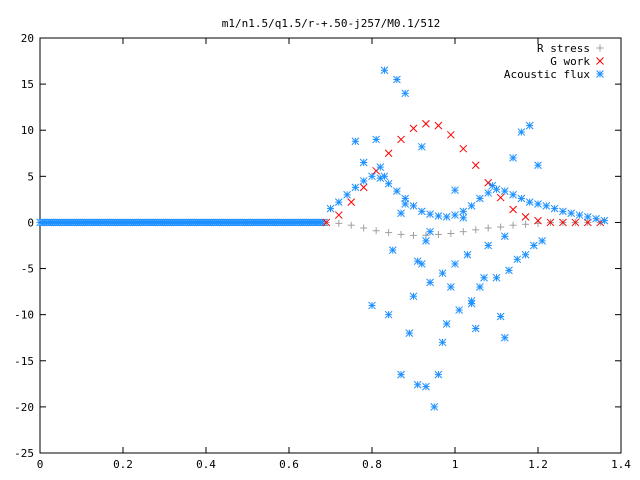 The height and width of the screenshot is (480, 640). Describe the element at coordinates (455, 464) in the screenshot. I see `x-tick-label: 1` at that location.